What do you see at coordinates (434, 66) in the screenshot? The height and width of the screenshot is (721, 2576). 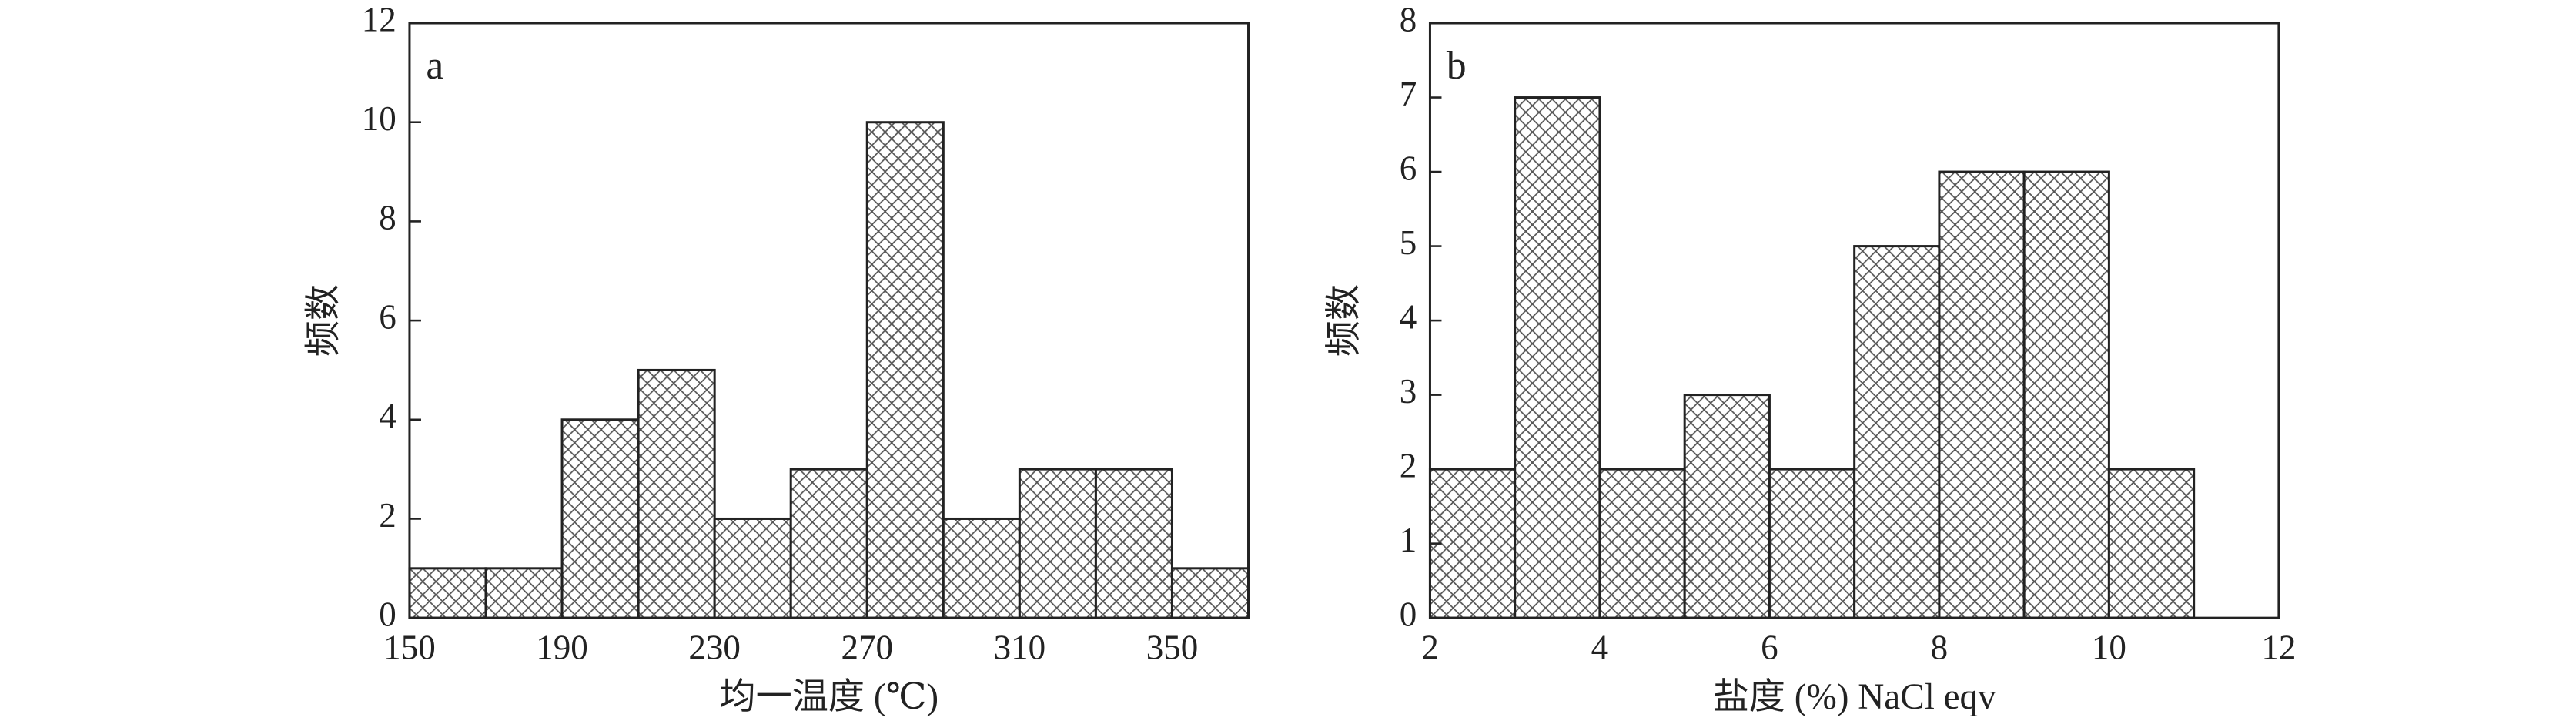 I see `panel-label: a` at bounding box center [434, 66].